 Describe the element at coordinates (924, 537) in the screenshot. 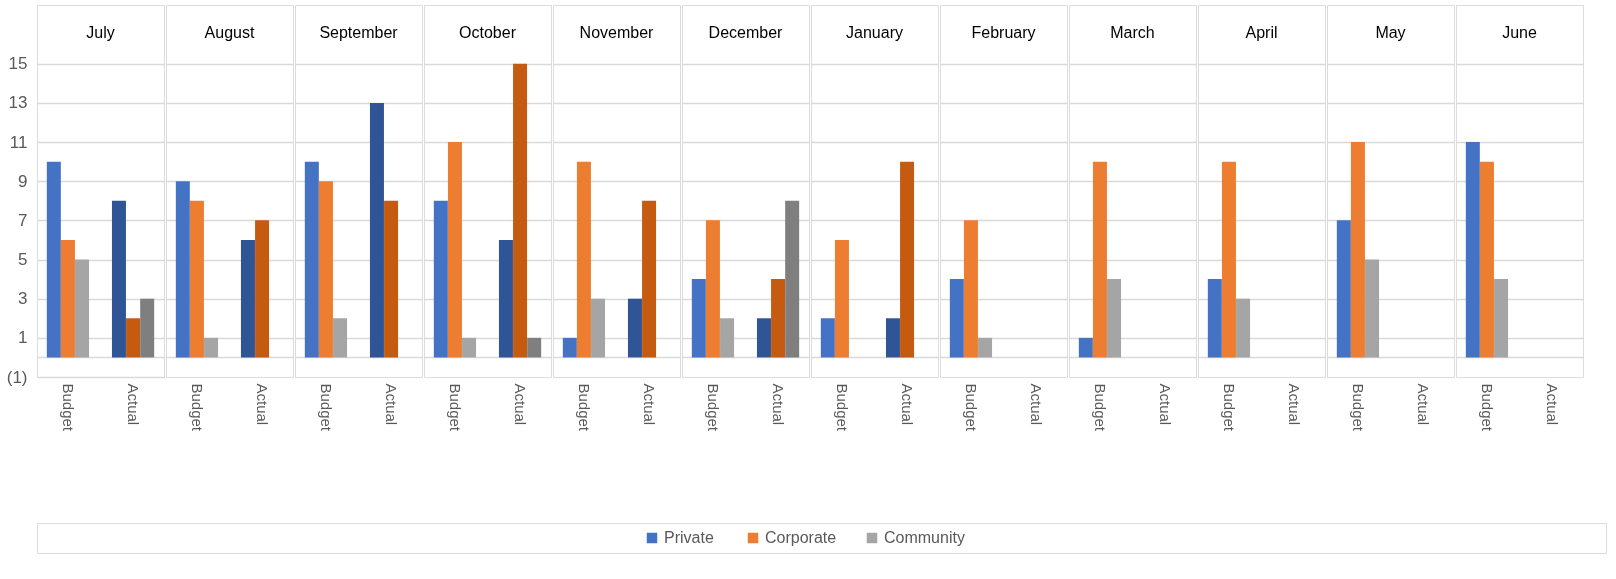

I see `legend-label: Community` at that location.